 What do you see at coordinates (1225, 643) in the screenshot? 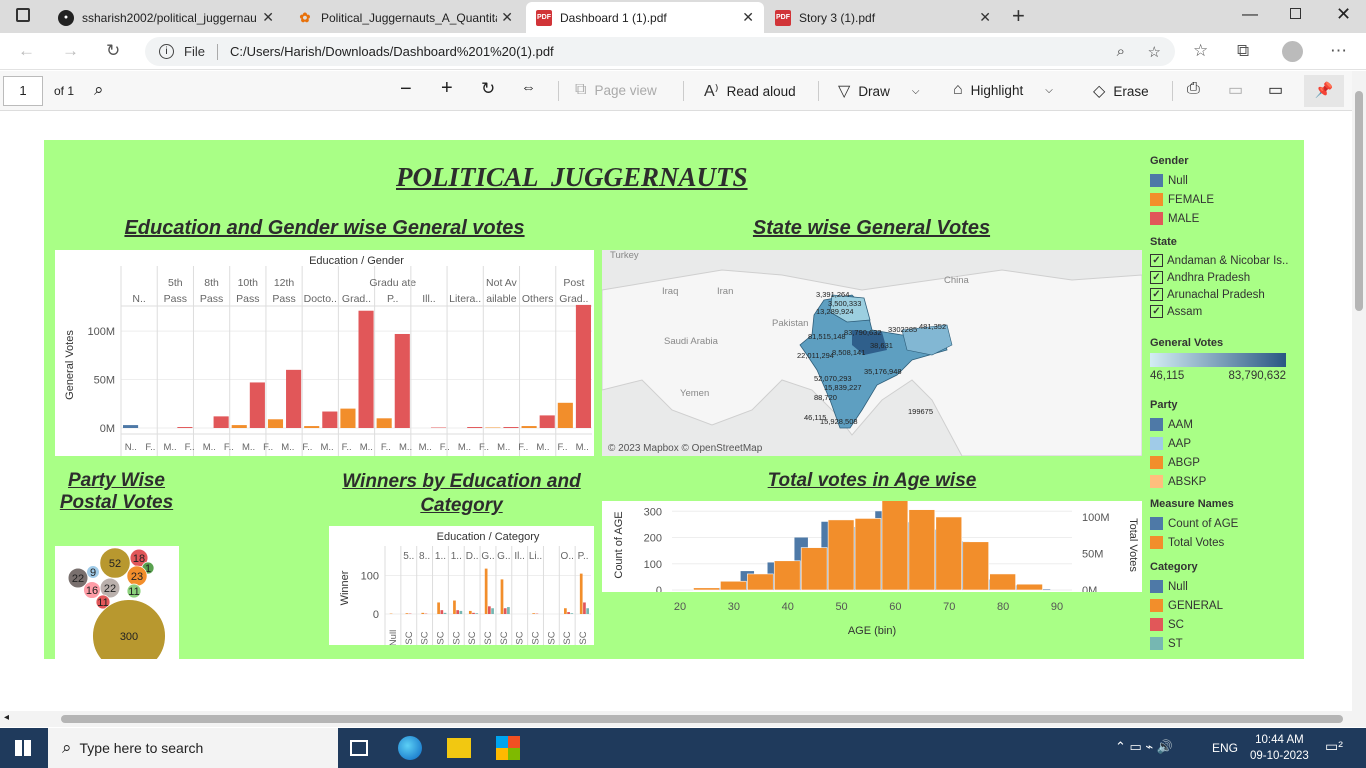
I see `legend-item: ST` at bounding box center [1225, 643].